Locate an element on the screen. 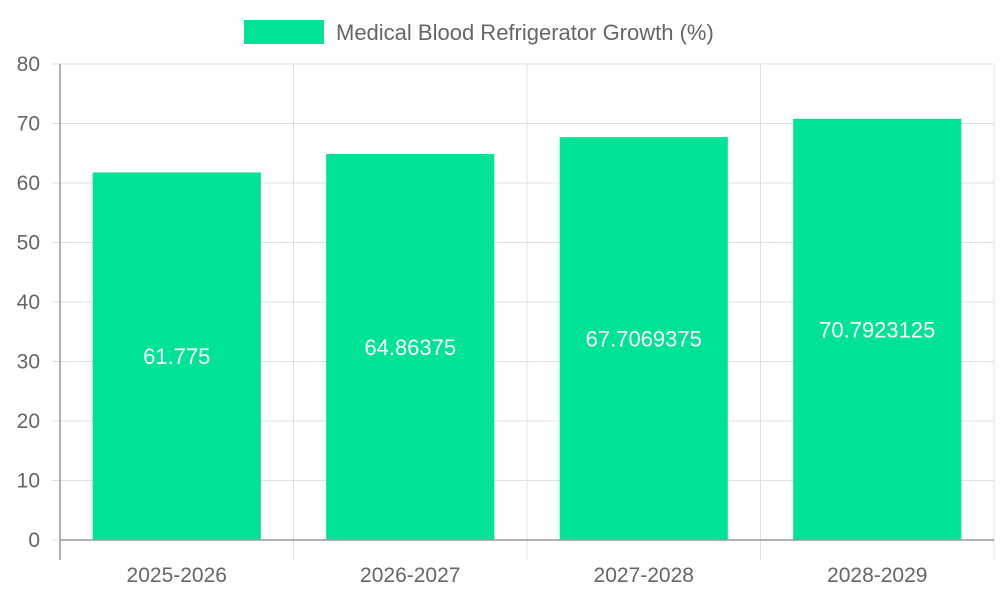 The width and height of the screenshot is (1000, 600). y-tick-label: 50 is located at coordinates (28, 243).